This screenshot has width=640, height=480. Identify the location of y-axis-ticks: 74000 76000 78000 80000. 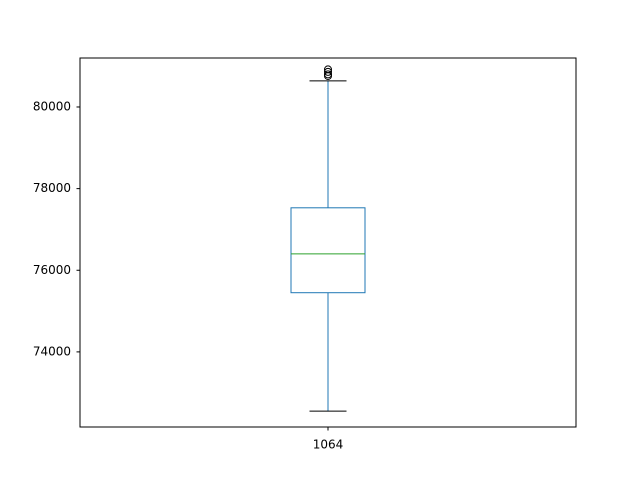
(56, 228).